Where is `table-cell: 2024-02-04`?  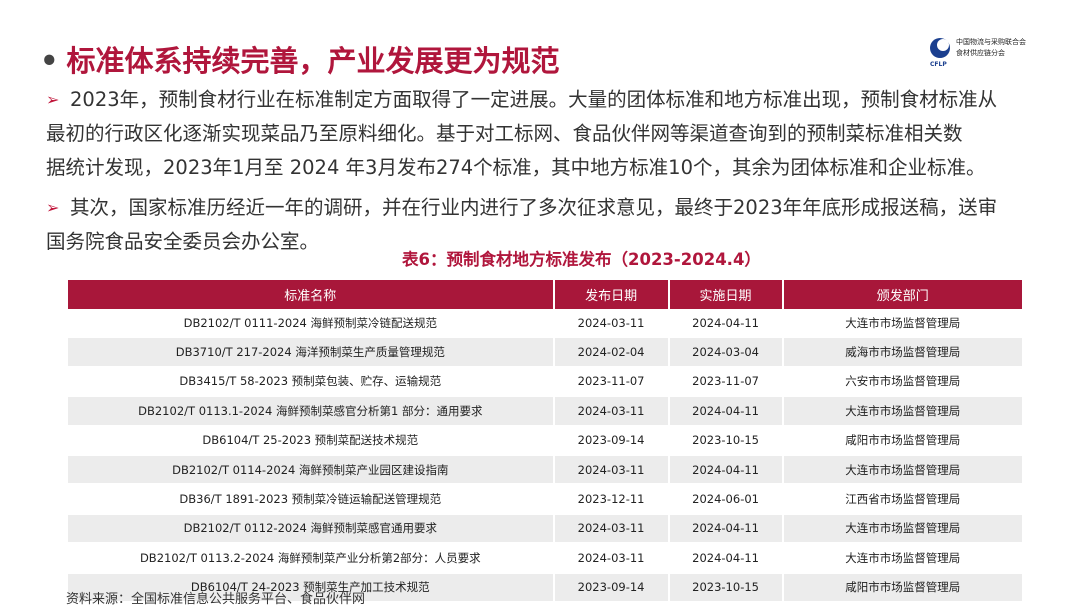
table-cell: 2024-02-04 is located at coordinates (610, 352).